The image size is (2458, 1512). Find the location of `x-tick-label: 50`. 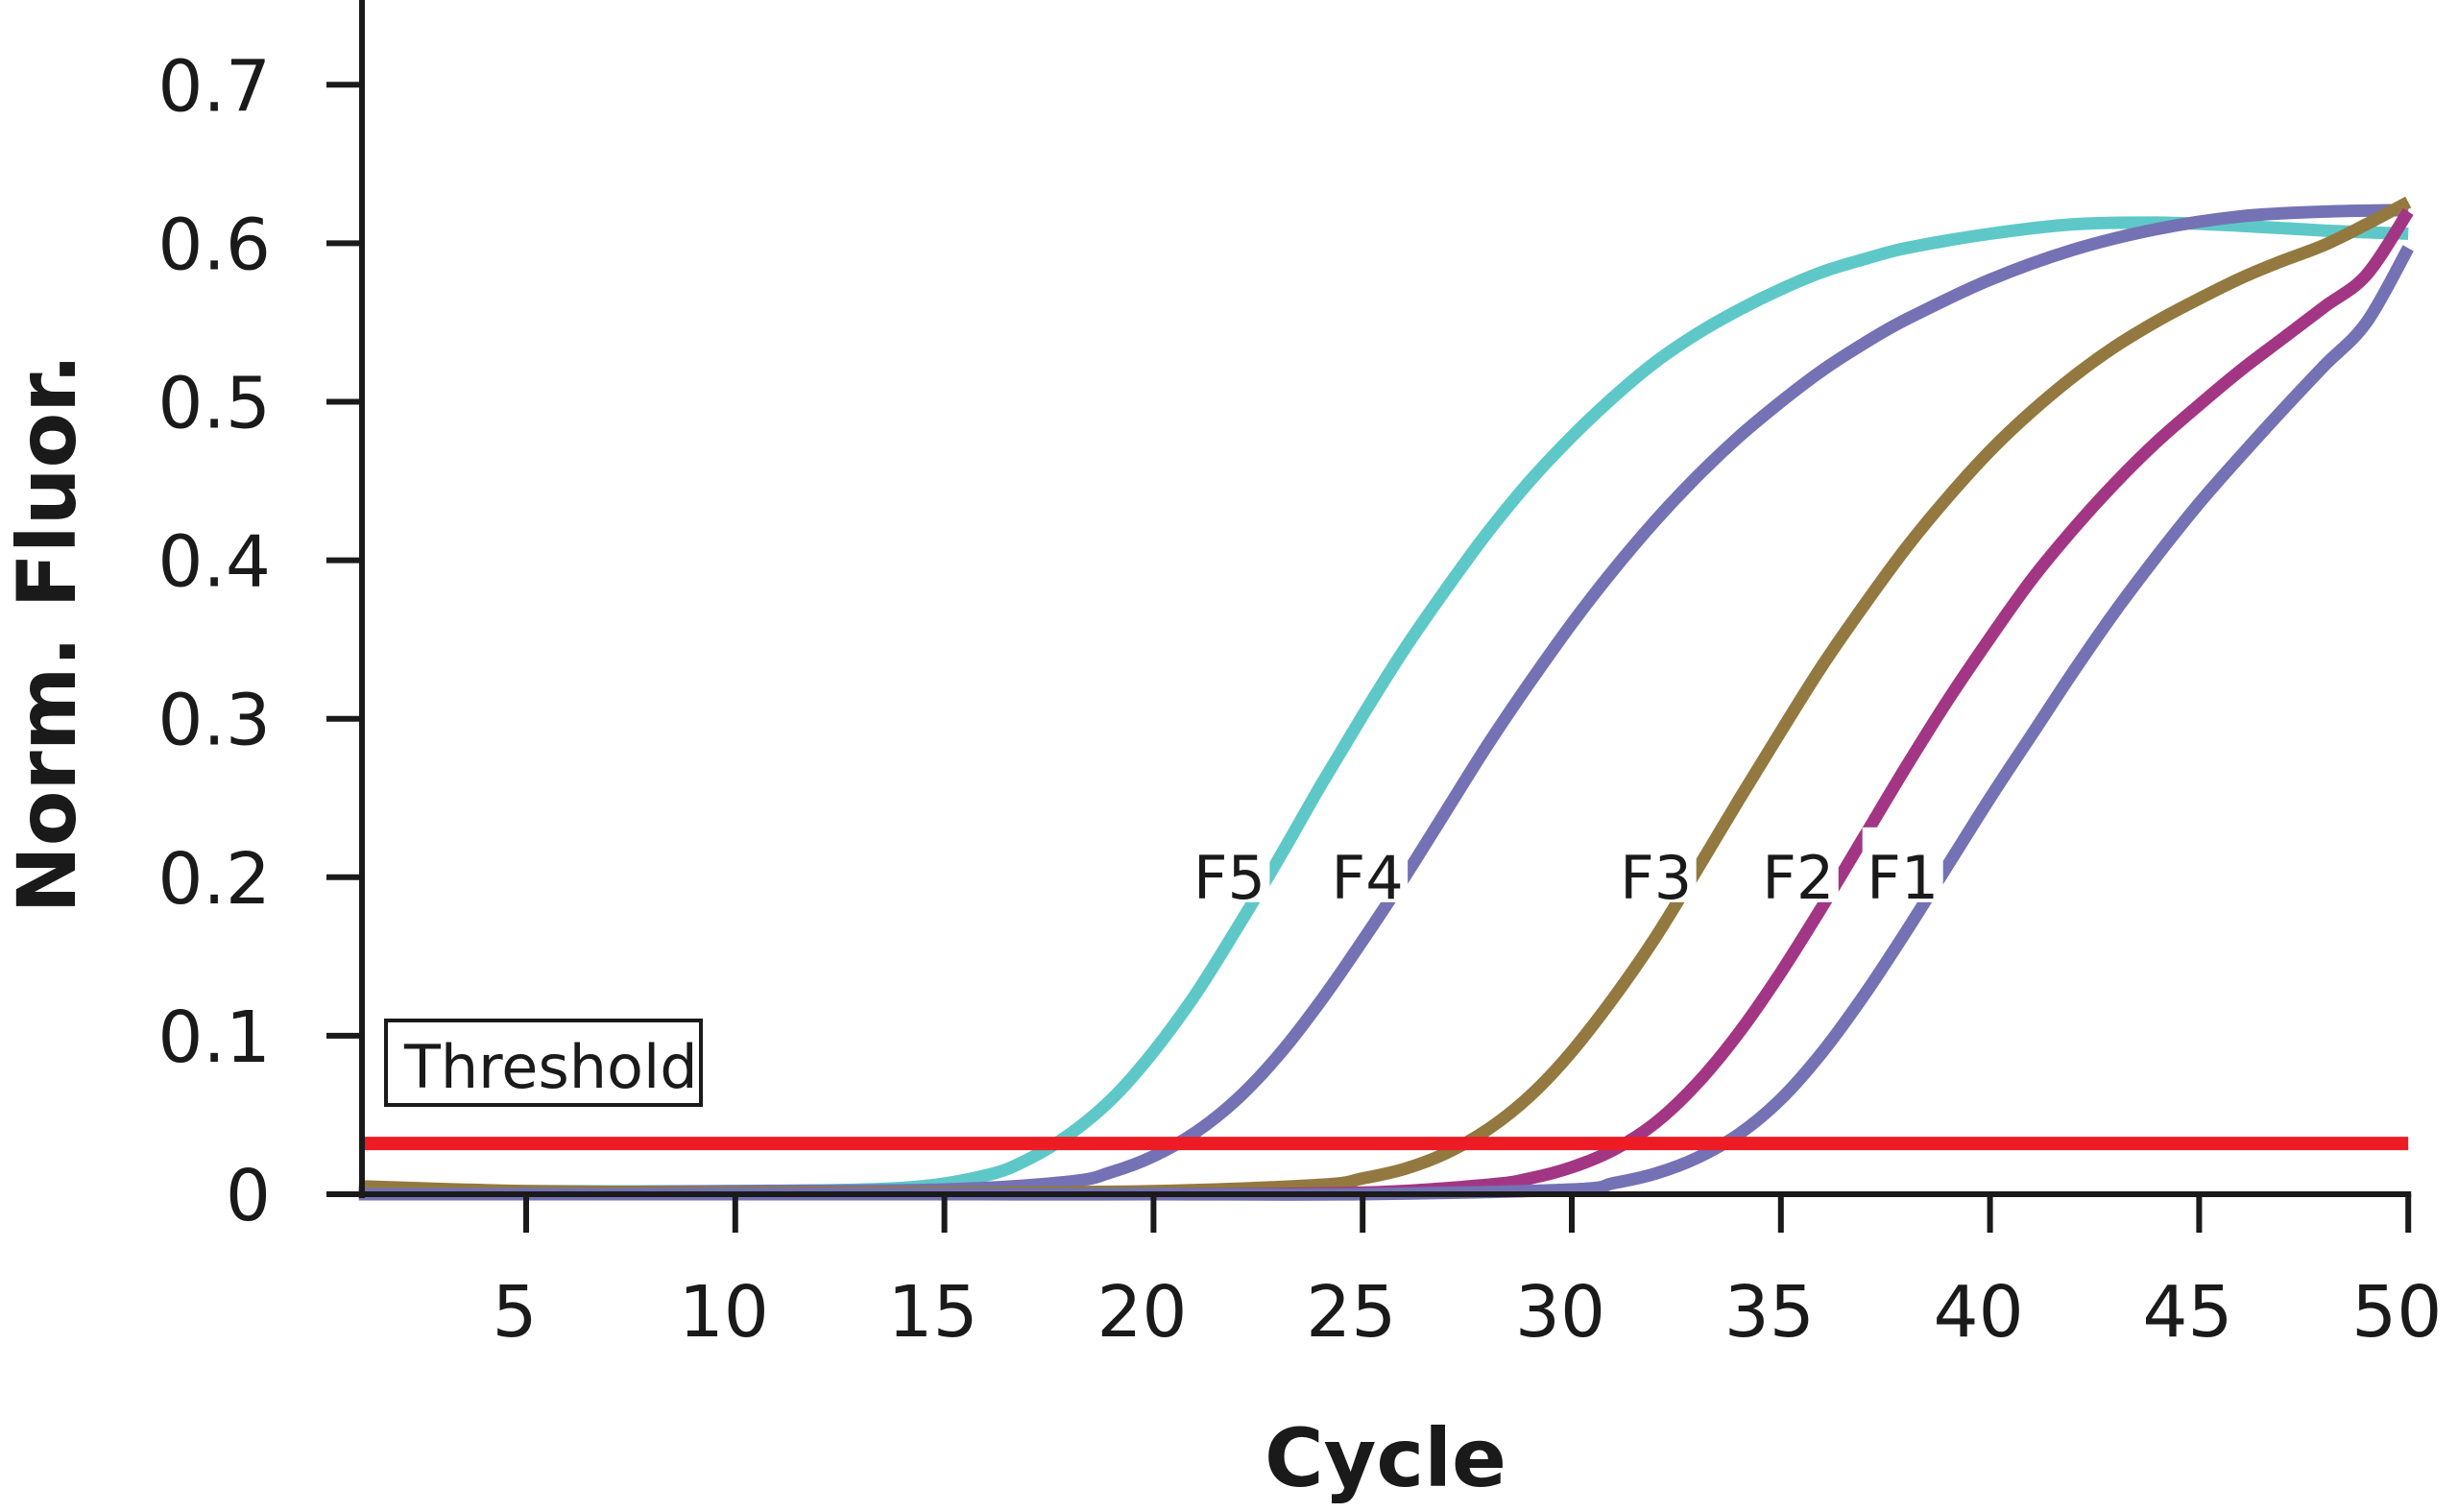

x-tick-label: 50 is located at coordinates (2396, 1312).